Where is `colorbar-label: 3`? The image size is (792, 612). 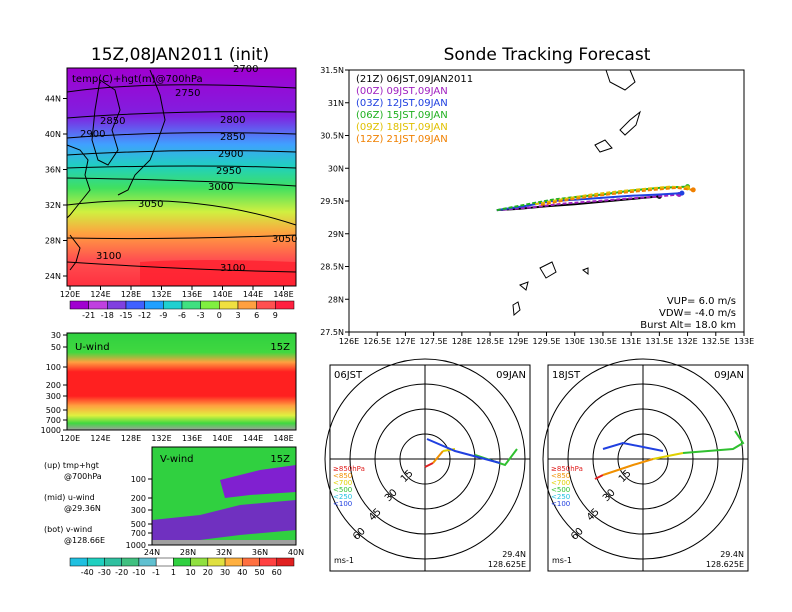
colorbar-label: 3 is located at coordinates (237, 315).